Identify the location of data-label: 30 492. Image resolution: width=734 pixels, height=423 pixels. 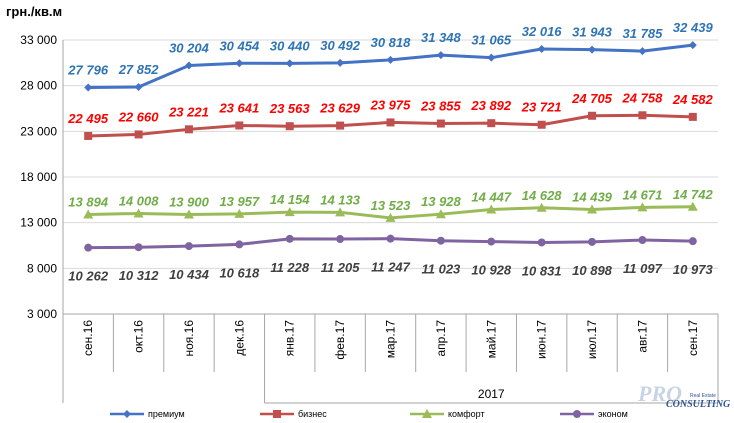
(340, 45).